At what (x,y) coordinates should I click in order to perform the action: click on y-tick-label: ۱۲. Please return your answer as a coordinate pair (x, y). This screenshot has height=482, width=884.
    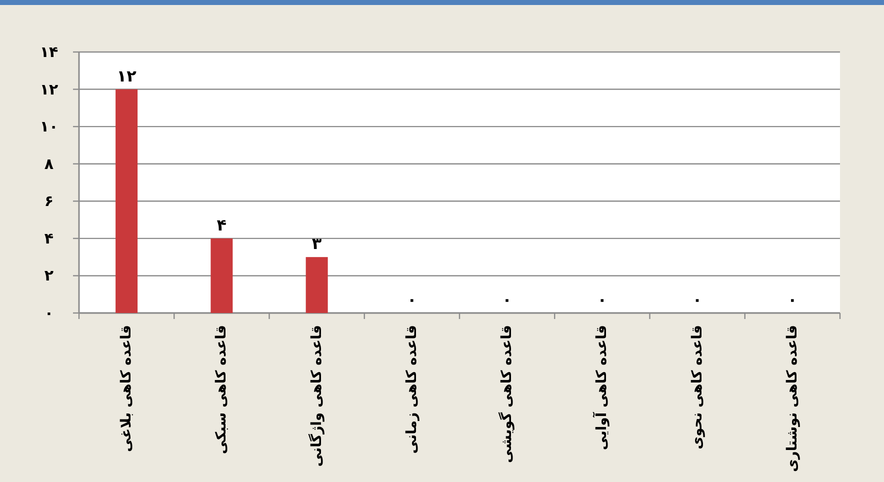
    Looking at the image, I should click on (49, 89).